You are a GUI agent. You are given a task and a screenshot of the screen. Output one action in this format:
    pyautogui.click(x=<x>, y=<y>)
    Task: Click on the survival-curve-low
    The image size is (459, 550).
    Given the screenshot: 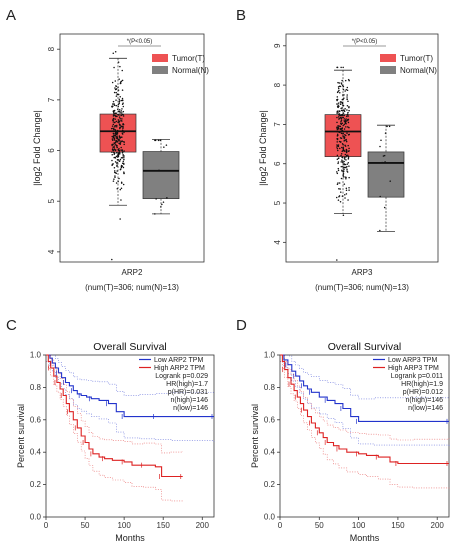 What is the action you would take?
    pyautogui.click(x=364, y=388)
    